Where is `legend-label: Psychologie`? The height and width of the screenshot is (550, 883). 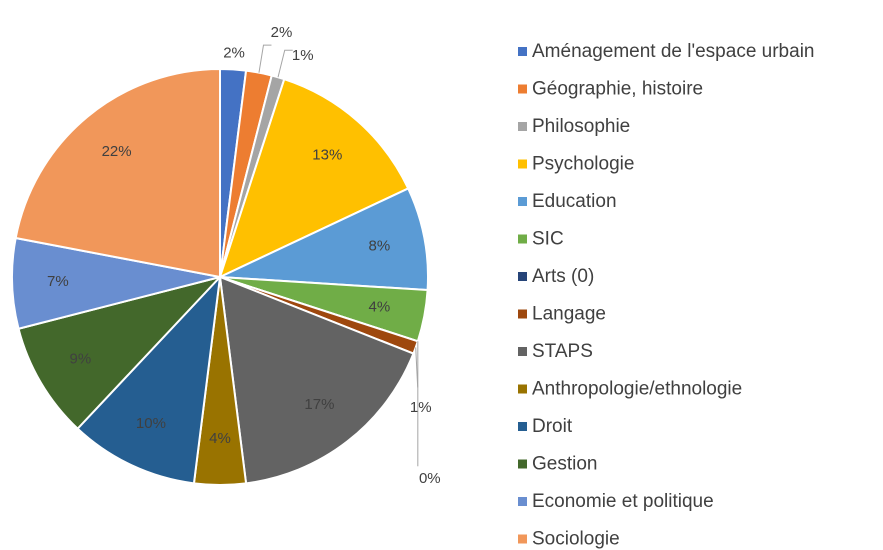 legend-label: Psychologie is located at coordinates (583, 164).